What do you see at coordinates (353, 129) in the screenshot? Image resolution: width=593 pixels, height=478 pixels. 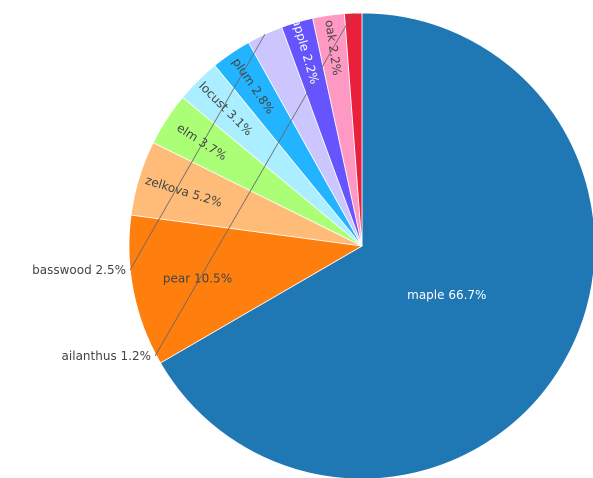 I see `pie-slice-ailanthus` at bounding box center [353, 129].